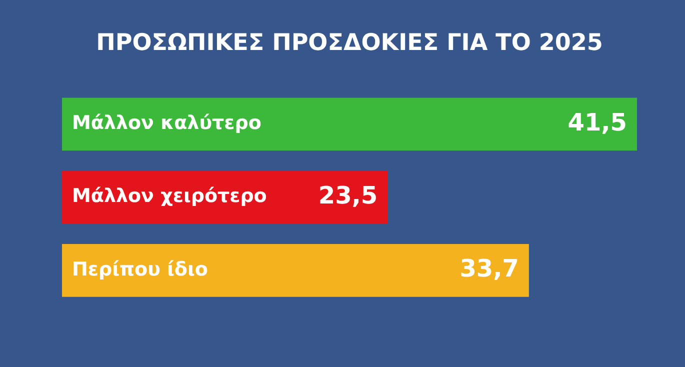  What do you see at coordinates (169, 196) in the screenshot?
I see `y-tick-label: Μάλλον χειρότερο` at bounding box center [169, 196].